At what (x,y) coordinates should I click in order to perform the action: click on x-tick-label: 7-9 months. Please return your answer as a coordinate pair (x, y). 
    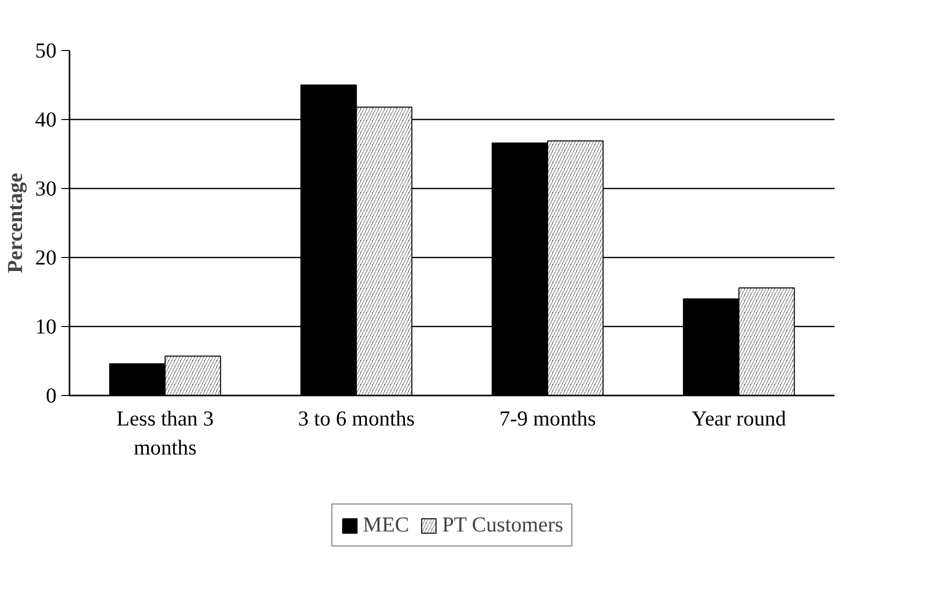
    Looking at the image, I should click on (547, 418).